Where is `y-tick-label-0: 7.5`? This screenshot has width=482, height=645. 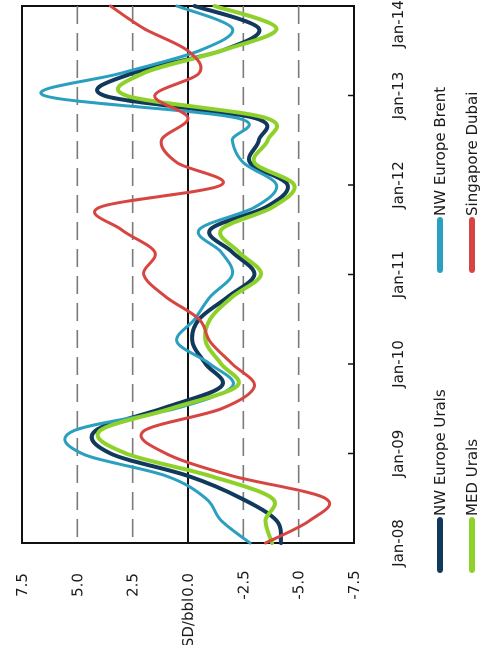 y-tick-label-0: 7.5 is located at coordinates (22, 585).